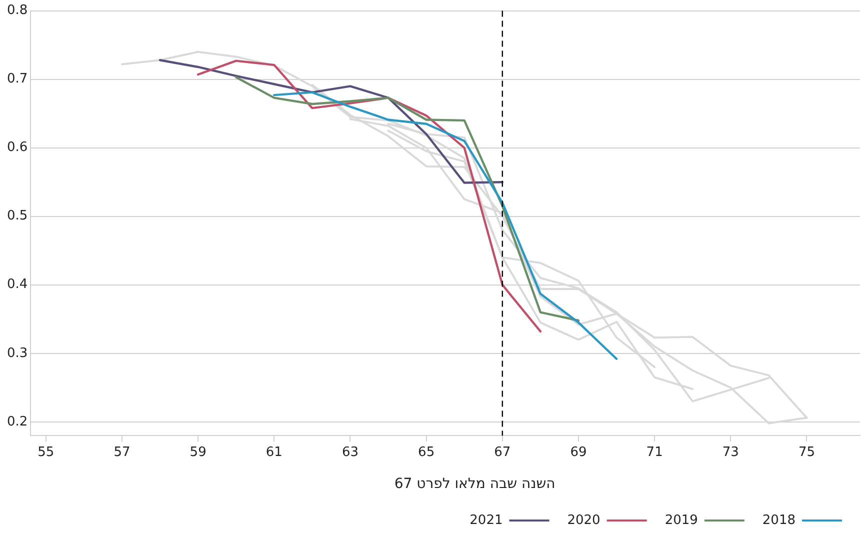  Describe the element at coordinates (654, 452) in the screenshot. I see `x-tick-label: 71` at that location.